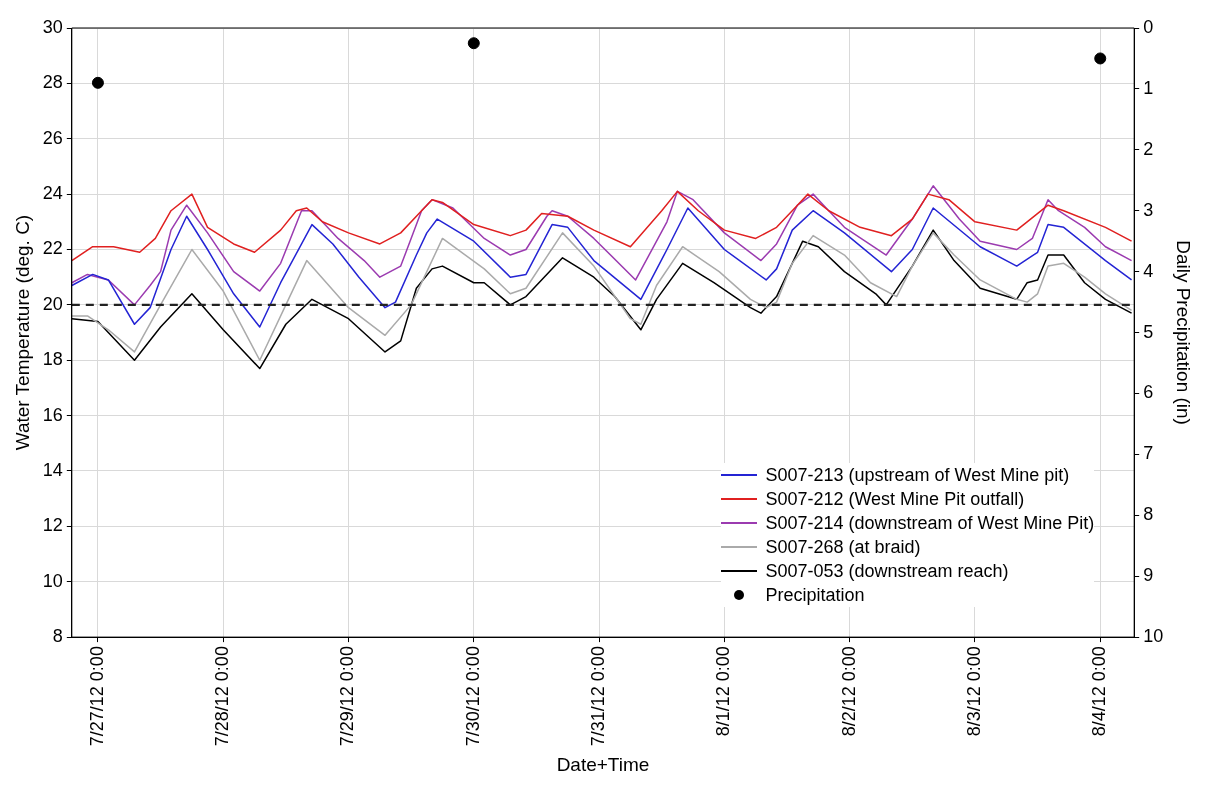  What do you see at coordinates (1148, 148) in the screenshot?
I see `y2-tick-label: 2` at bounding box center [1148, 148].